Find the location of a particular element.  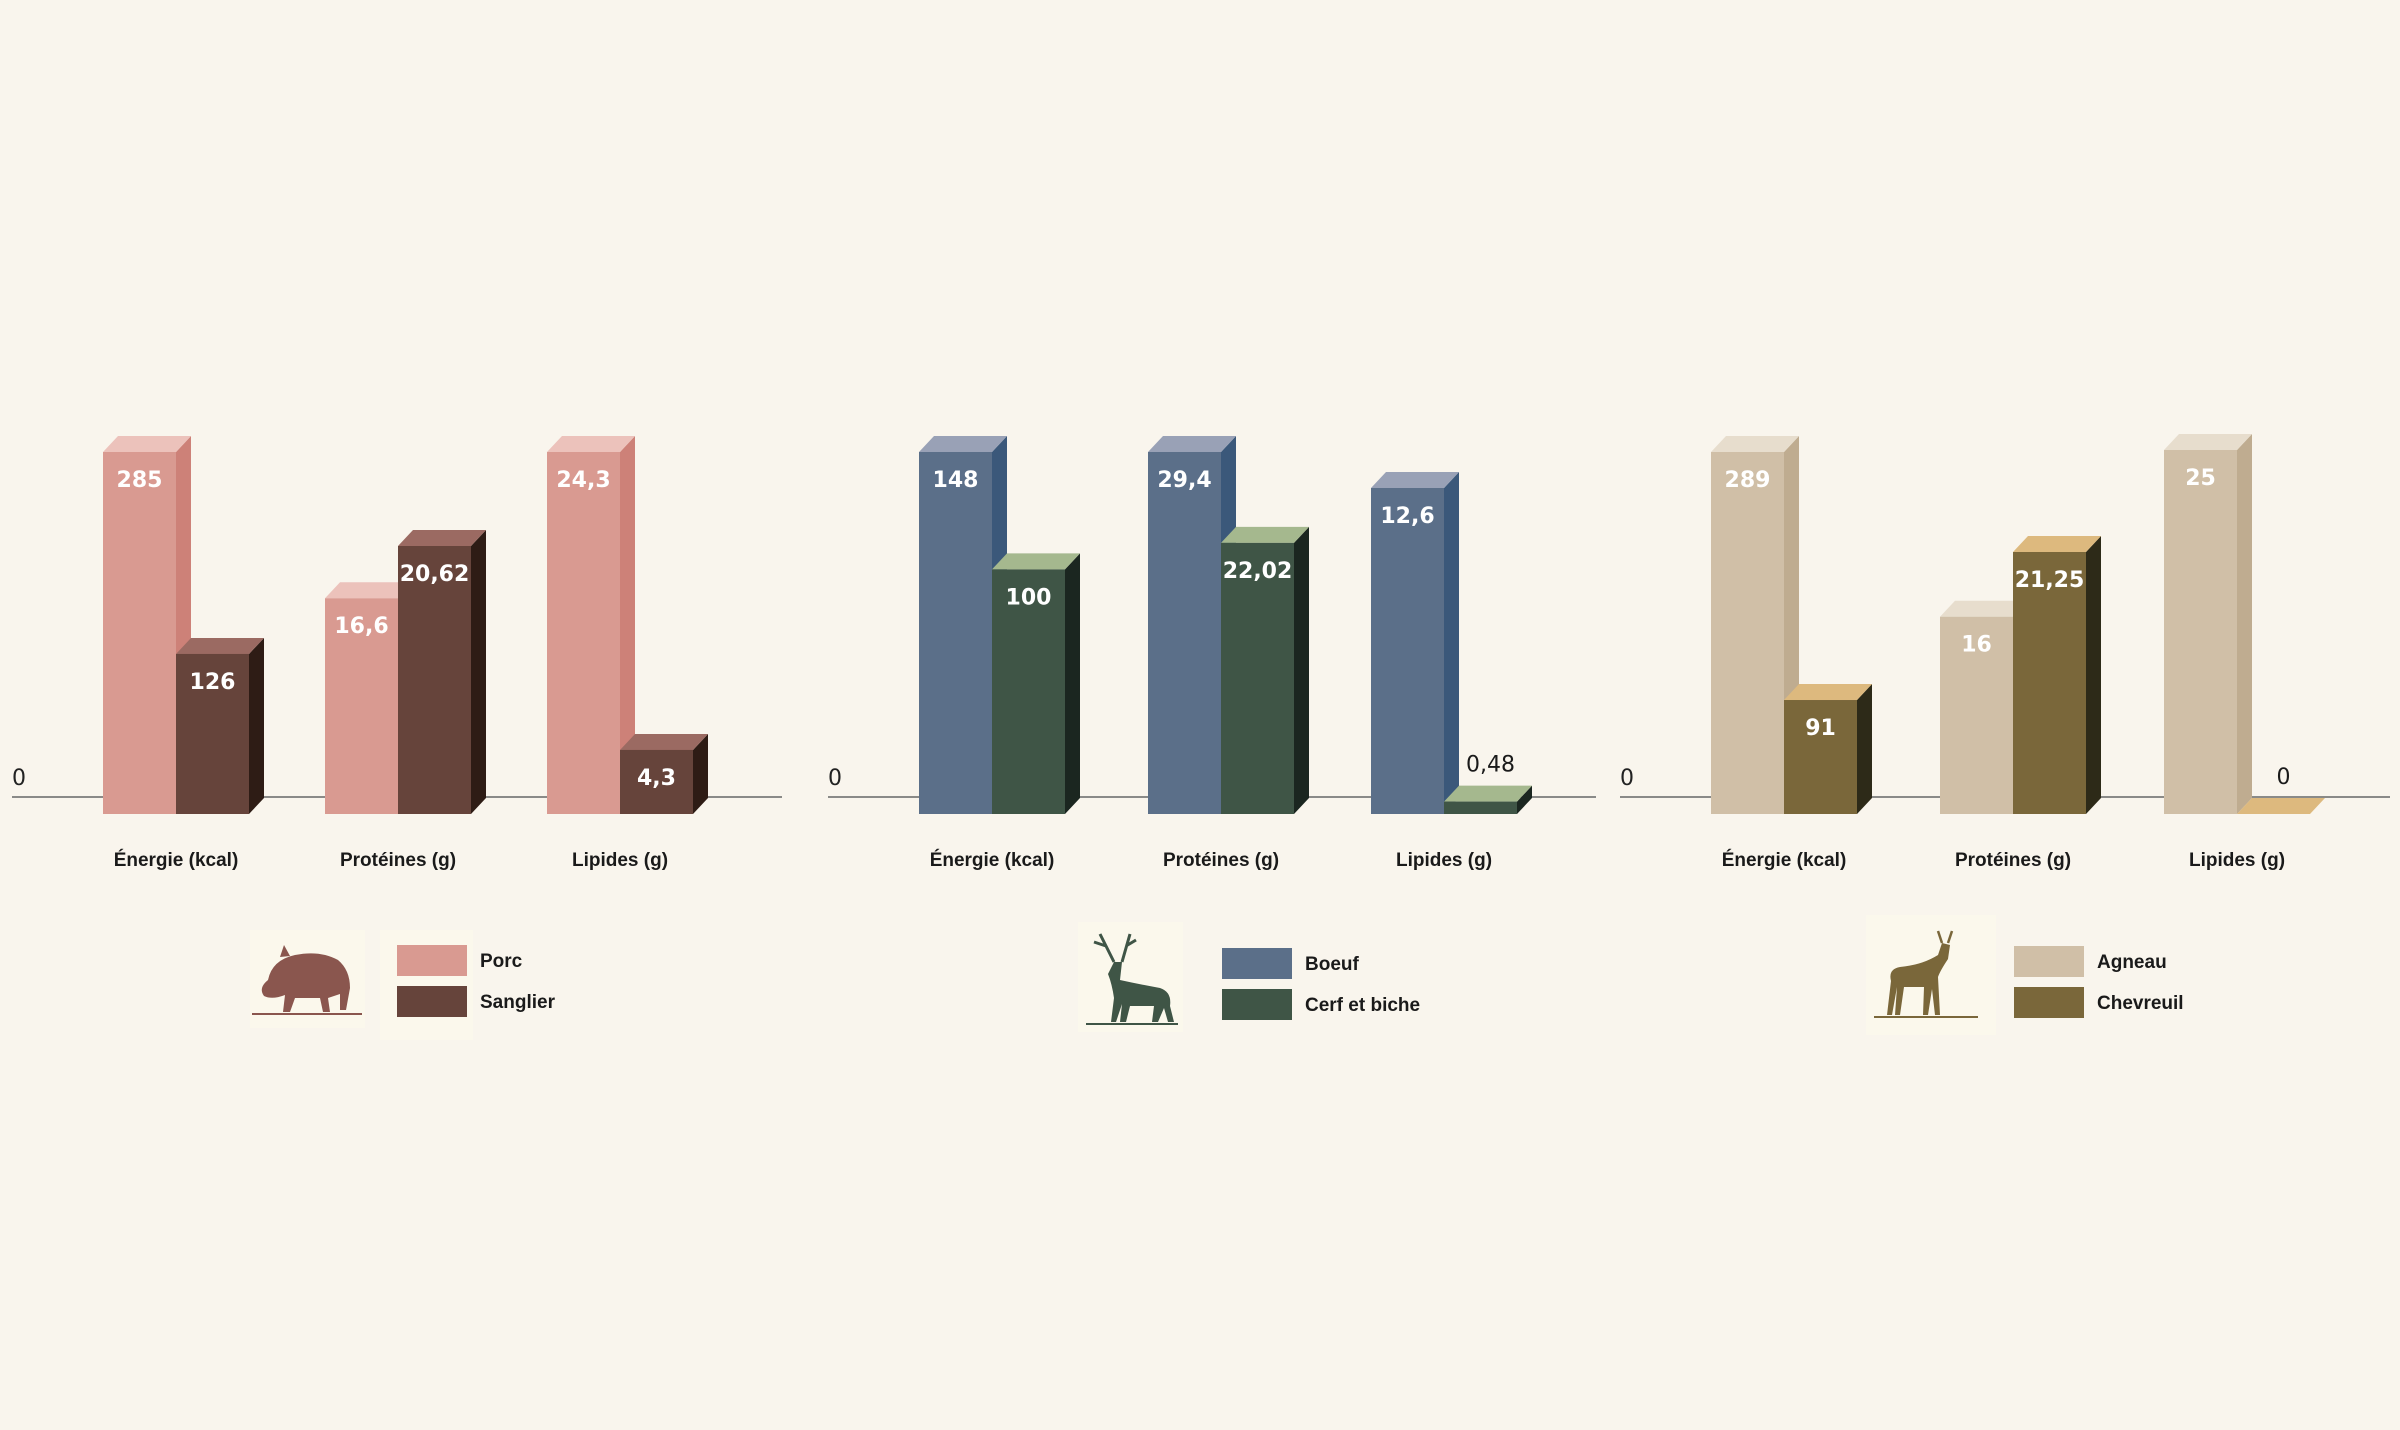

bar-chevreuil-3: 0 is located at coordinates (2281, 789).